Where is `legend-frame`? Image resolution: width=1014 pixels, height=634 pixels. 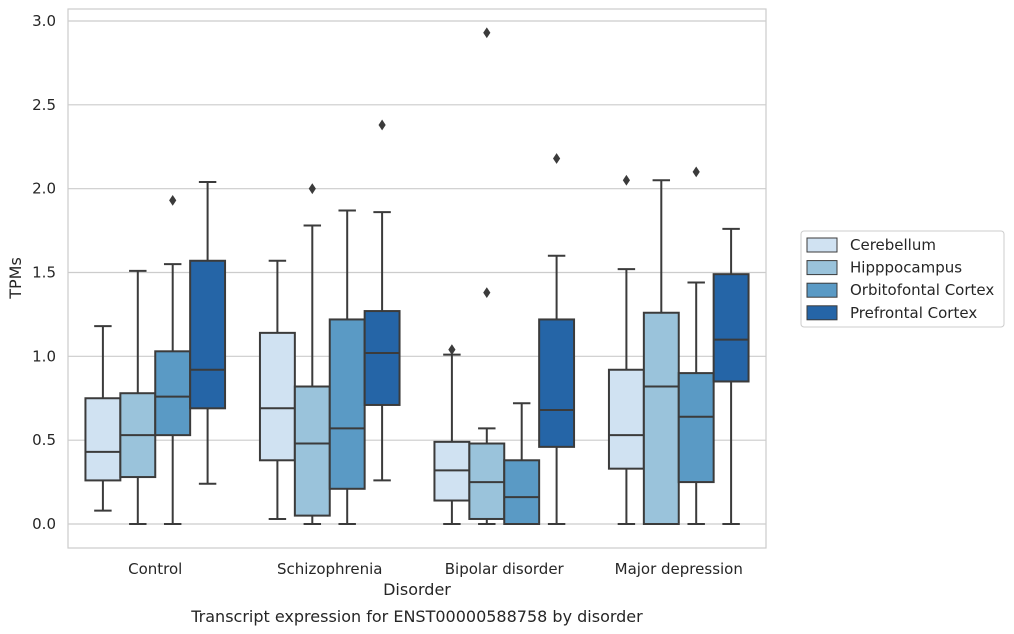
legend-frame is located at coordinates (902, 279).